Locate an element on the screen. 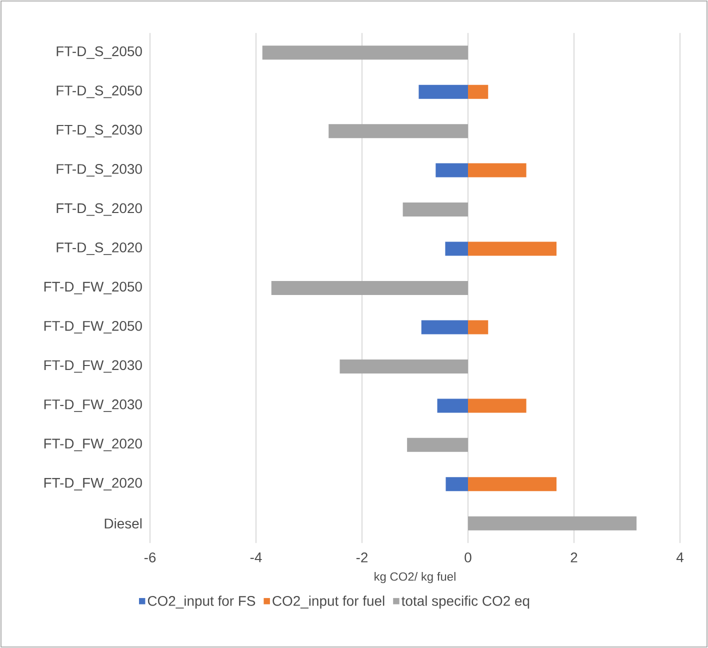  x-tick-label: 4 is located at coordinates (680, 557).